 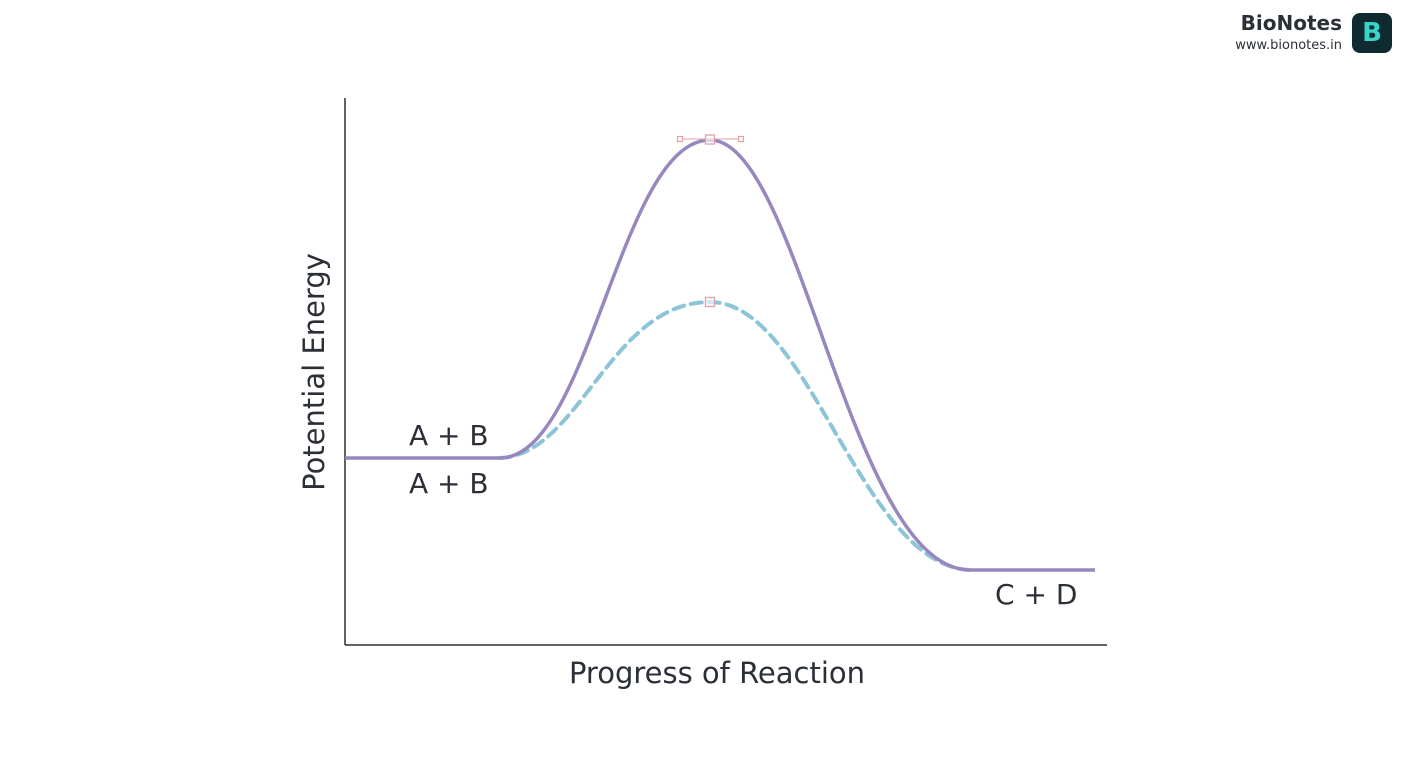 I want to click on catalyzed-curve, so click(x=735, y=435).